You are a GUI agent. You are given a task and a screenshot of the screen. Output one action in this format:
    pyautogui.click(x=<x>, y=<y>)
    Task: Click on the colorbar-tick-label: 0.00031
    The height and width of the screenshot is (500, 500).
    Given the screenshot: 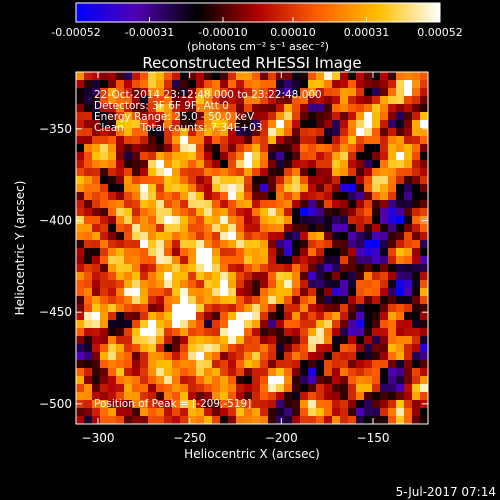 What is the action you would take?
    pyautogui.click(x=367, y=32)
    